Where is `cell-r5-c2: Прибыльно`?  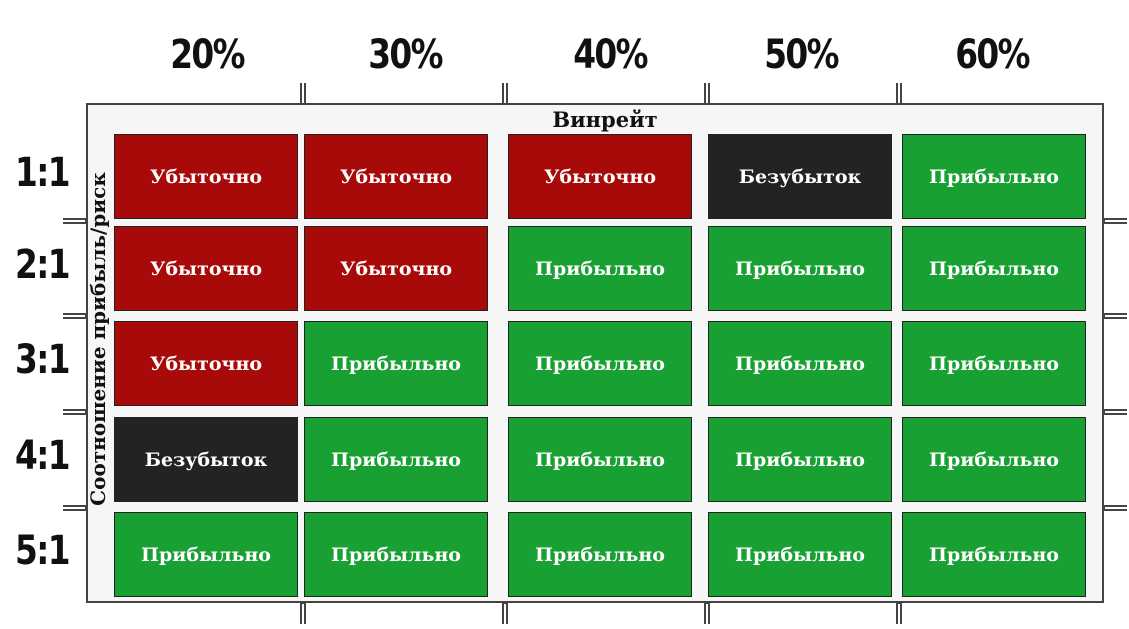
cell-r5-c2: Прибыльно is located at coordinates (396, 554).